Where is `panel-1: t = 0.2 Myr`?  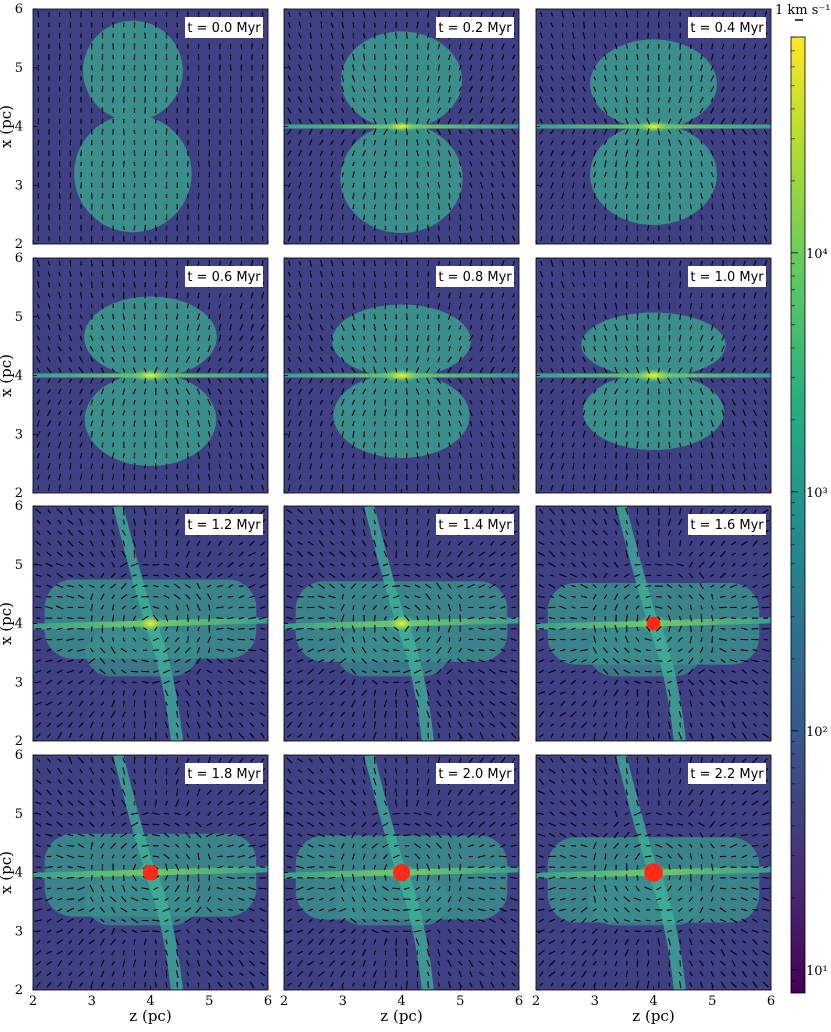 panel-1: t = 0.2 Myr is located at coordinates (401, 126).